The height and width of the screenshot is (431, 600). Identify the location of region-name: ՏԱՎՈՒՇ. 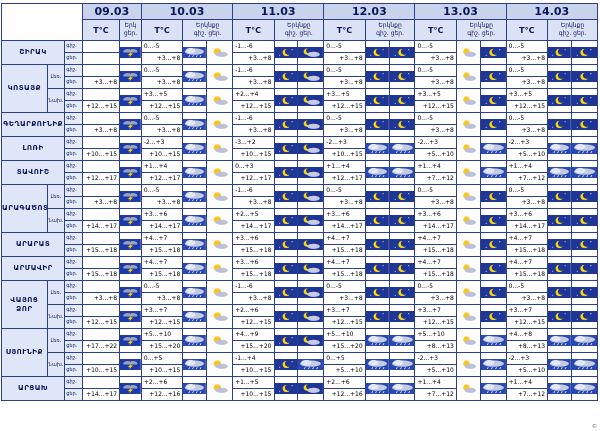
(33, 172).